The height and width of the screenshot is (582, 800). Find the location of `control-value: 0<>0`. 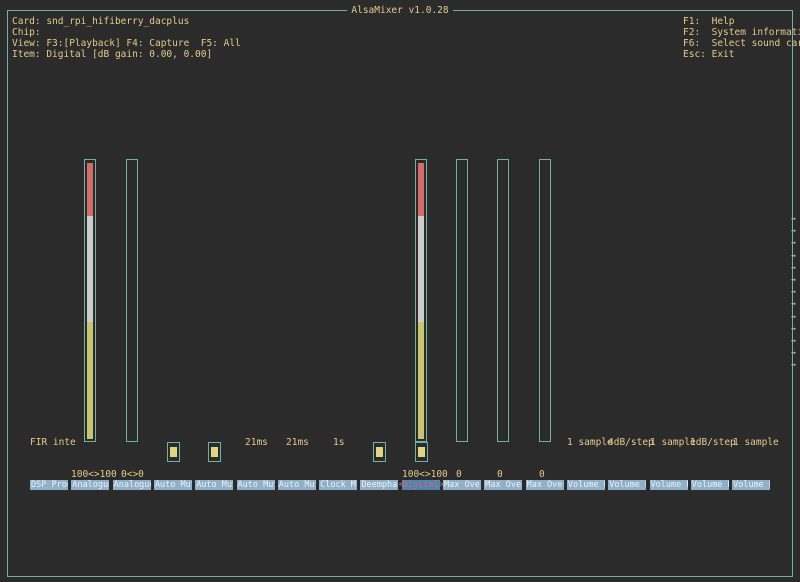

control-value: 0<>0 is located at coordinates (132, 474).